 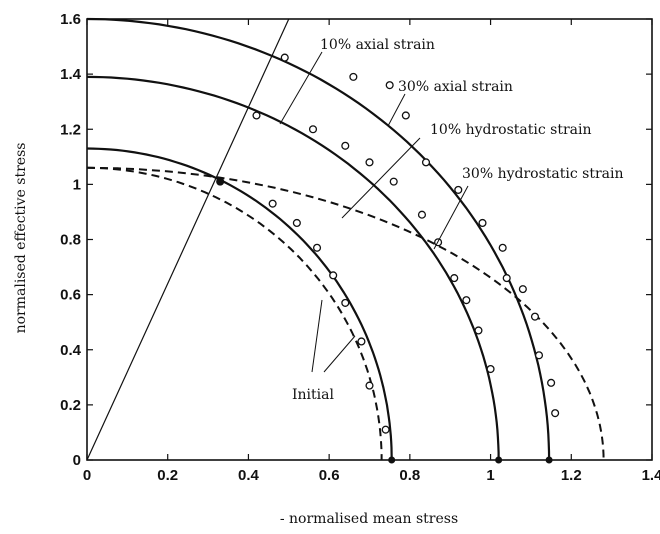 I want to click on arrow-initial-a, so click(x=317, y=336).